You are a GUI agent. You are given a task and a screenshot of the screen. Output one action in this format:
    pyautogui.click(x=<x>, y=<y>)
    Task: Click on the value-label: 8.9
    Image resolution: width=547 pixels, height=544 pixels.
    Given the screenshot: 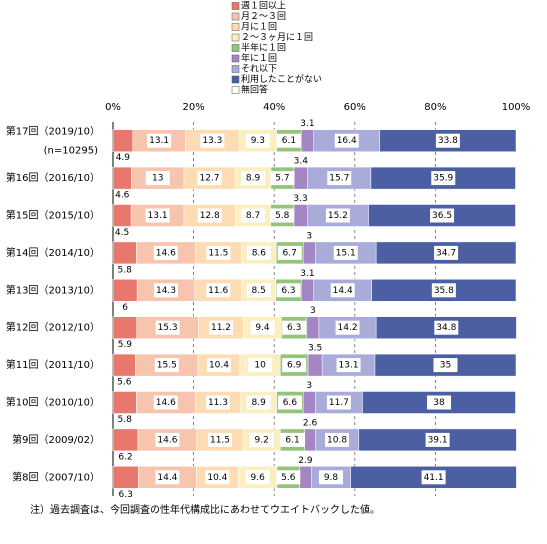 What is the action you would take?
    pyautogui.click(x=253, y=179)
    